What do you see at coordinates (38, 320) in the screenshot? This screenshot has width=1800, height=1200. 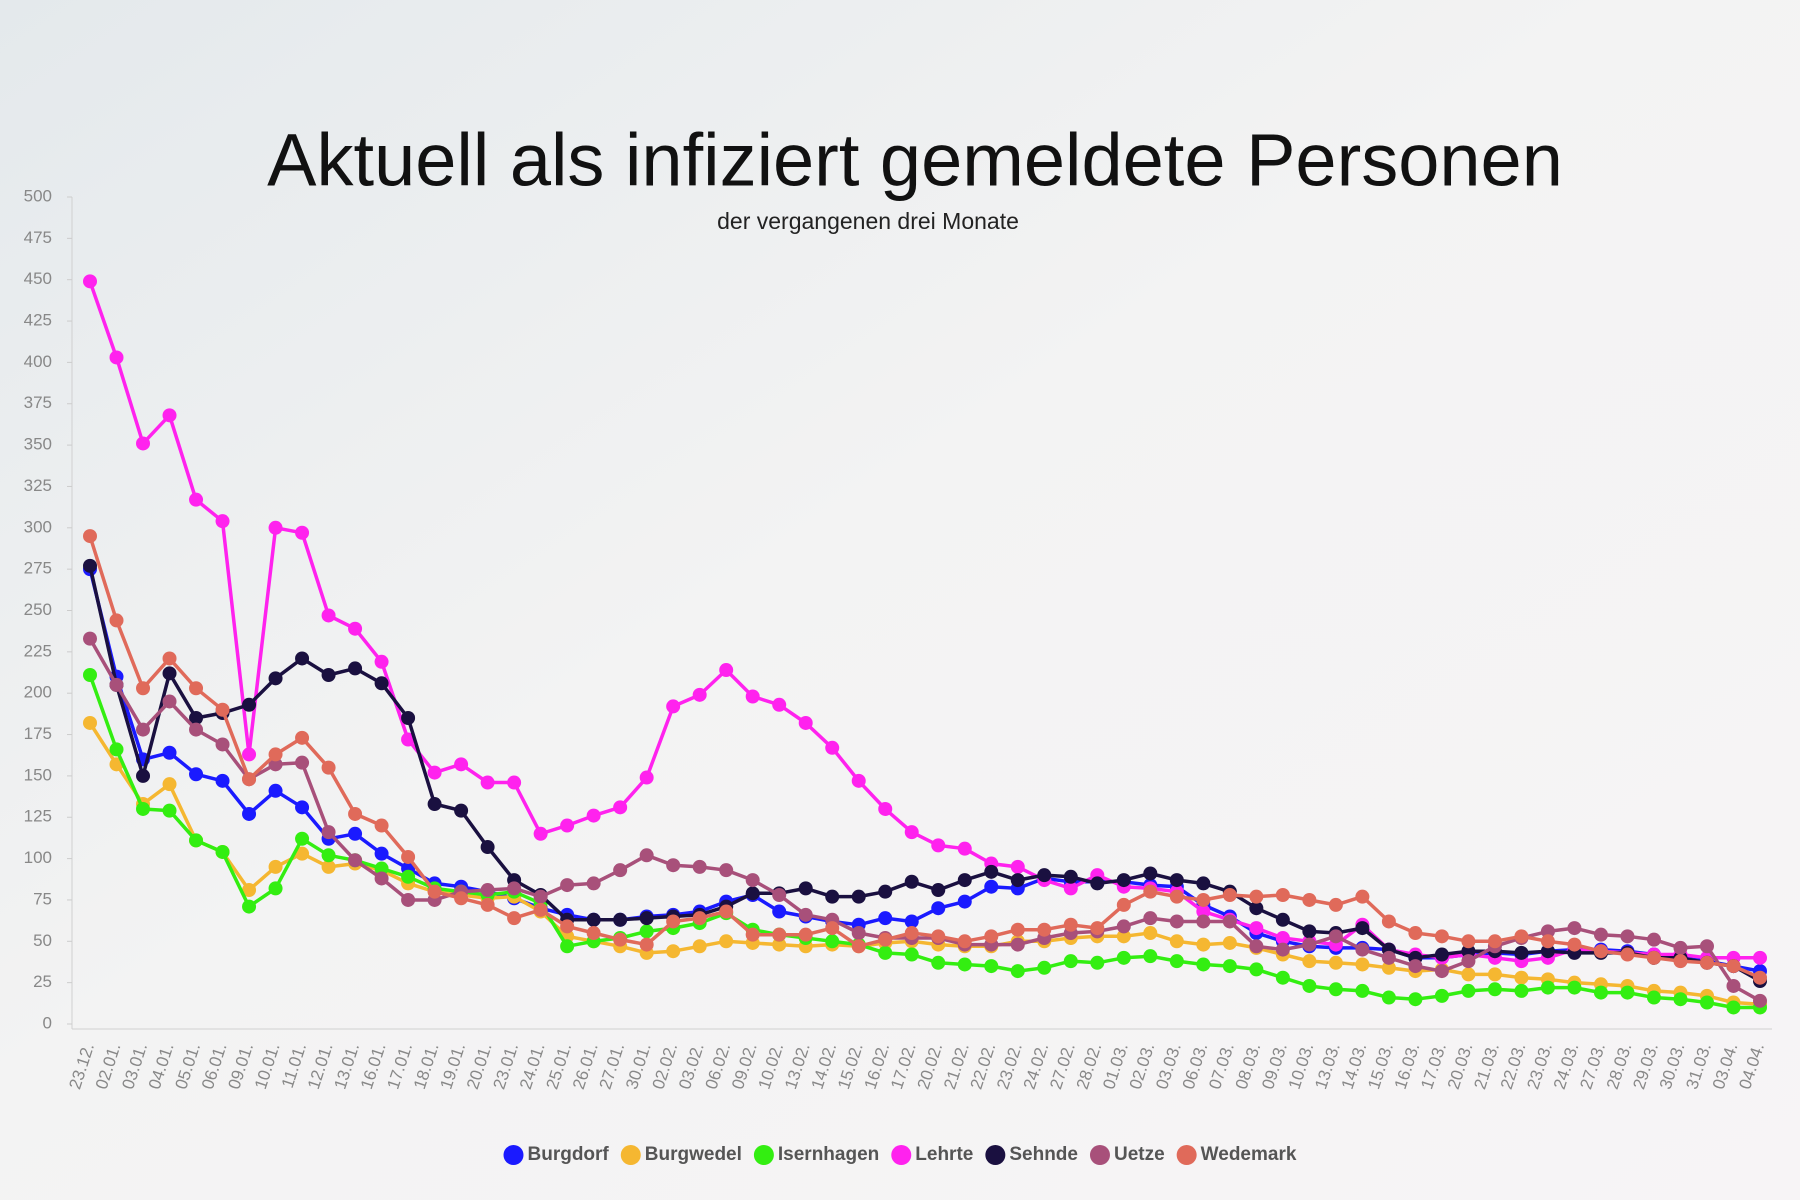 I see `y-tick-label: 425` at bounding box center [38, 320].